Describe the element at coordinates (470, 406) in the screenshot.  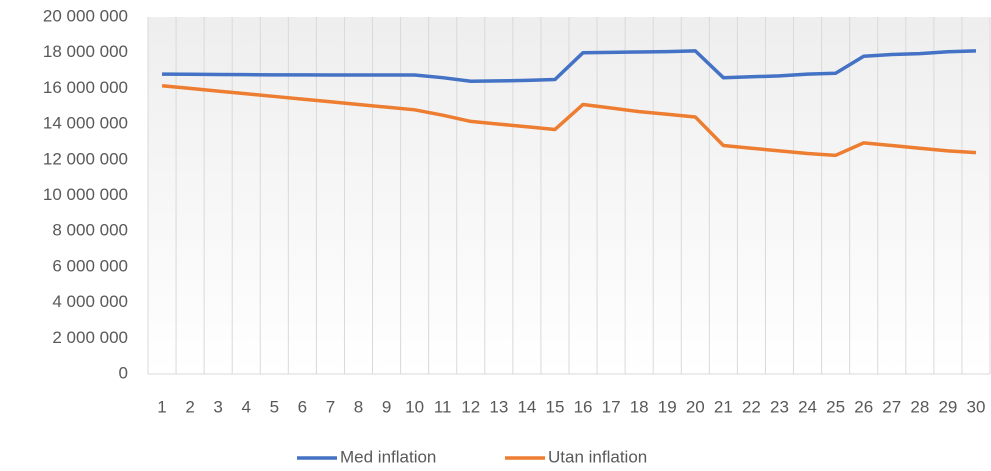
I see `x-tick-label: 12` at that location.